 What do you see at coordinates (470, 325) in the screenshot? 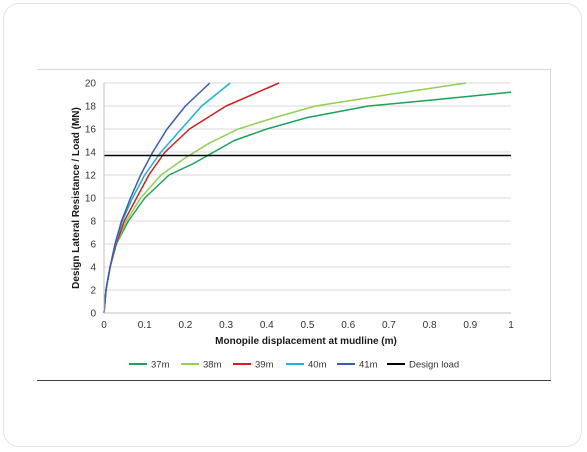
I see `x-tick-label-0.9: 0.9` at bounding box center [470, 325].